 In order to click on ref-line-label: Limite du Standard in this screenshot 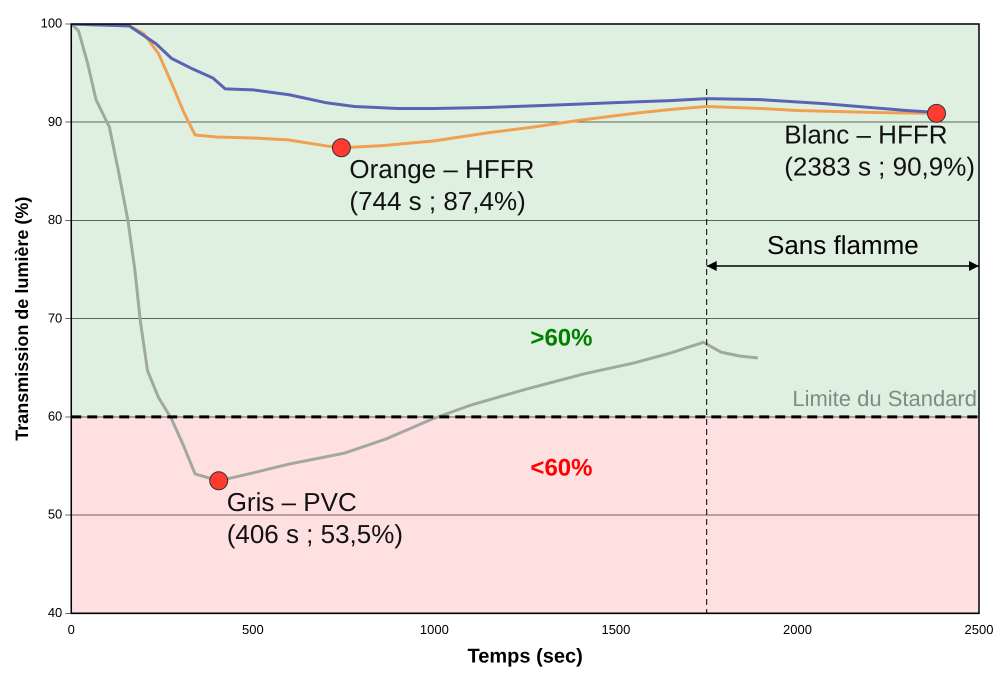, I will do `click(884, 398)`.